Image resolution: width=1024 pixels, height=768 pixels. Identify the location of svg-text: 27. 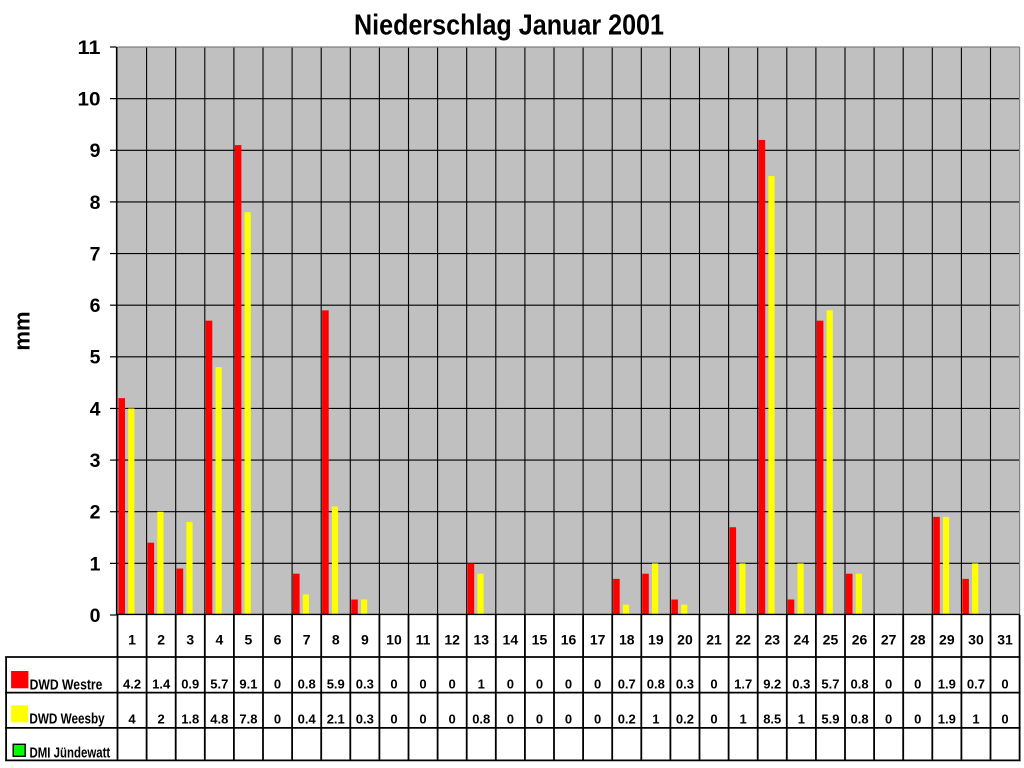
(889, 640).